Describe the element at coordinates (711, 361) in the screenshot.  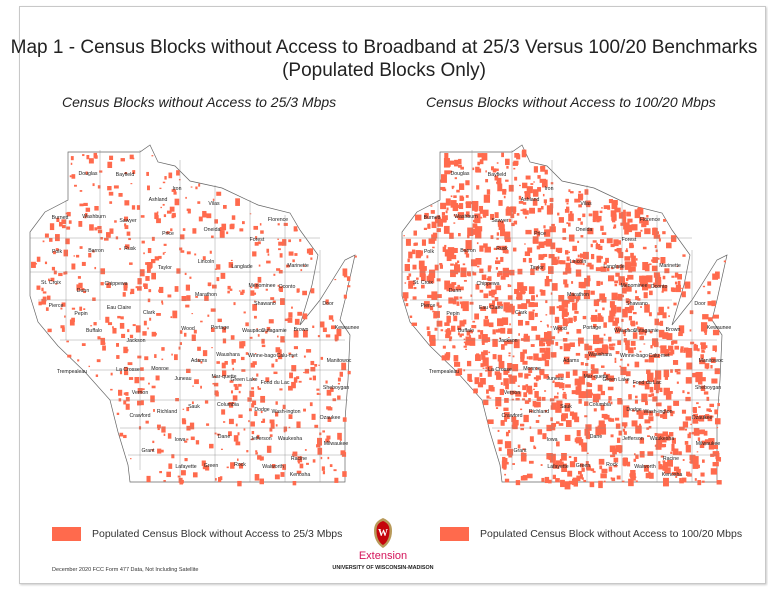
I see `county-label: Manitowoc` at that location.